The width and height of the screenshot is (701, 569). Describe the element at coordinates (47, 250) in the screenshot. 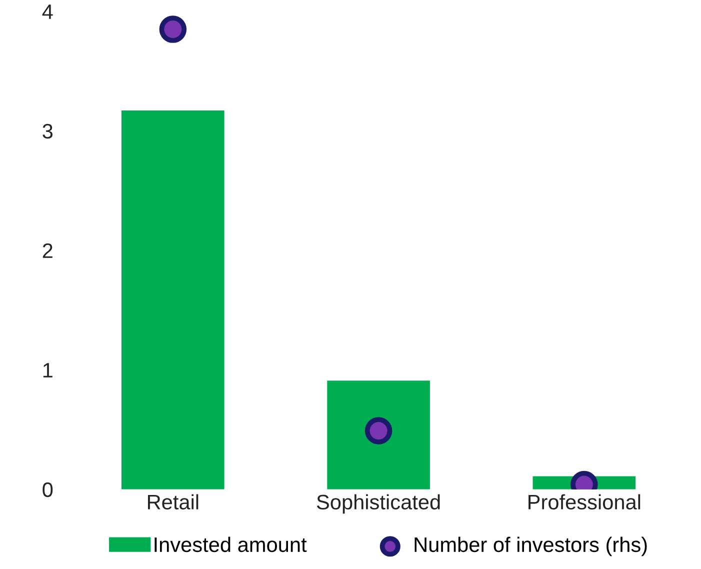

I see `y-tick-label: 2` at that location.